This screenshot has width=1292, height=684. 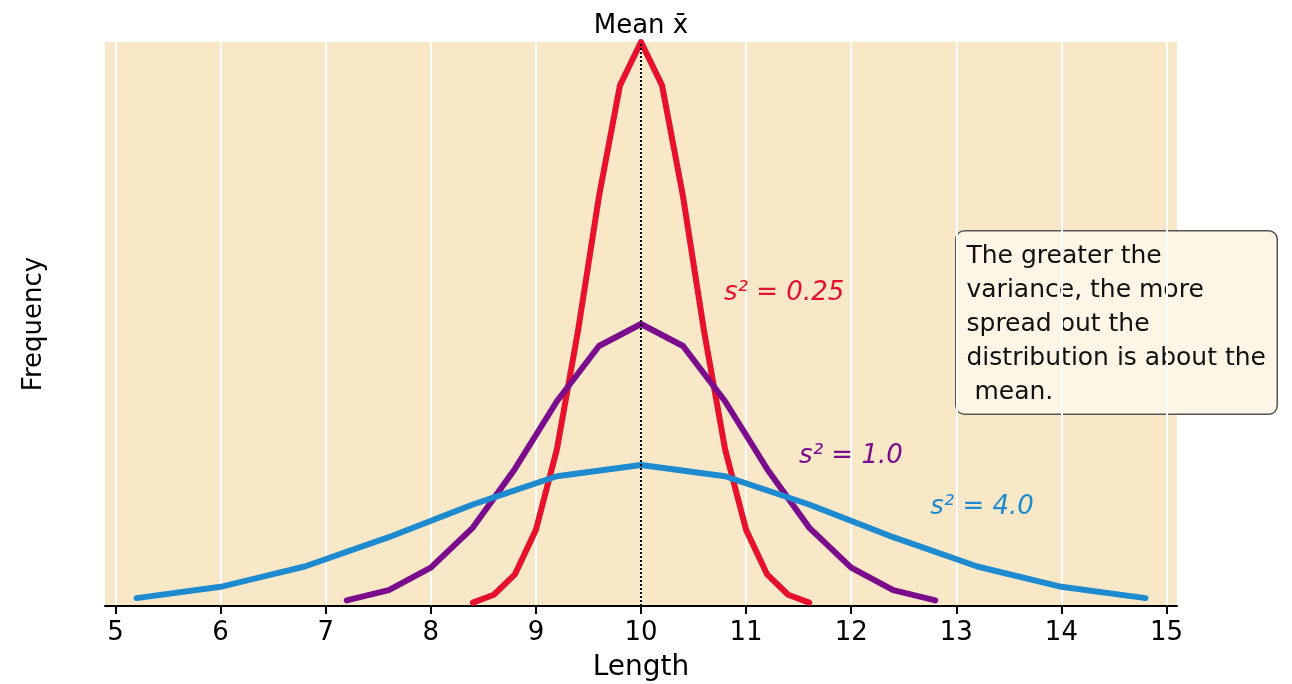 What do you see at coordinates (536, 631) in the screenshot?
I see `x-tick-label: 9` at bounding box center [536, 631].